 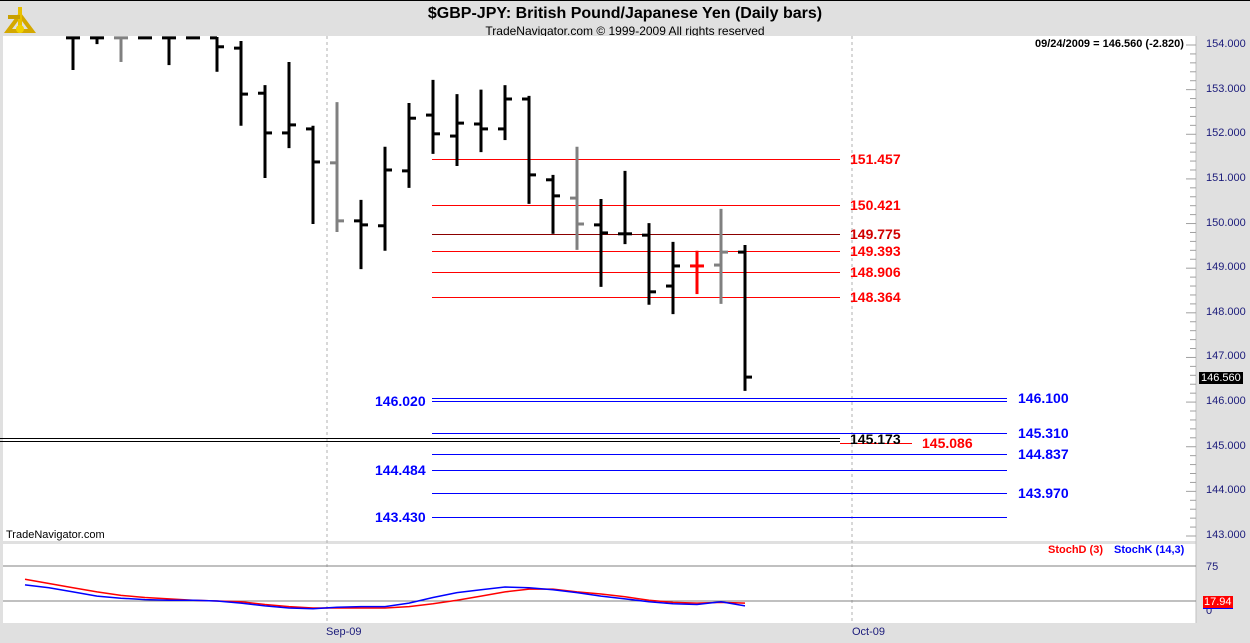 What do you see at coordinates (1226, 311) in the screenshot?
I see `y-tick-label: 148.000` at bounding box center [1226, 311].